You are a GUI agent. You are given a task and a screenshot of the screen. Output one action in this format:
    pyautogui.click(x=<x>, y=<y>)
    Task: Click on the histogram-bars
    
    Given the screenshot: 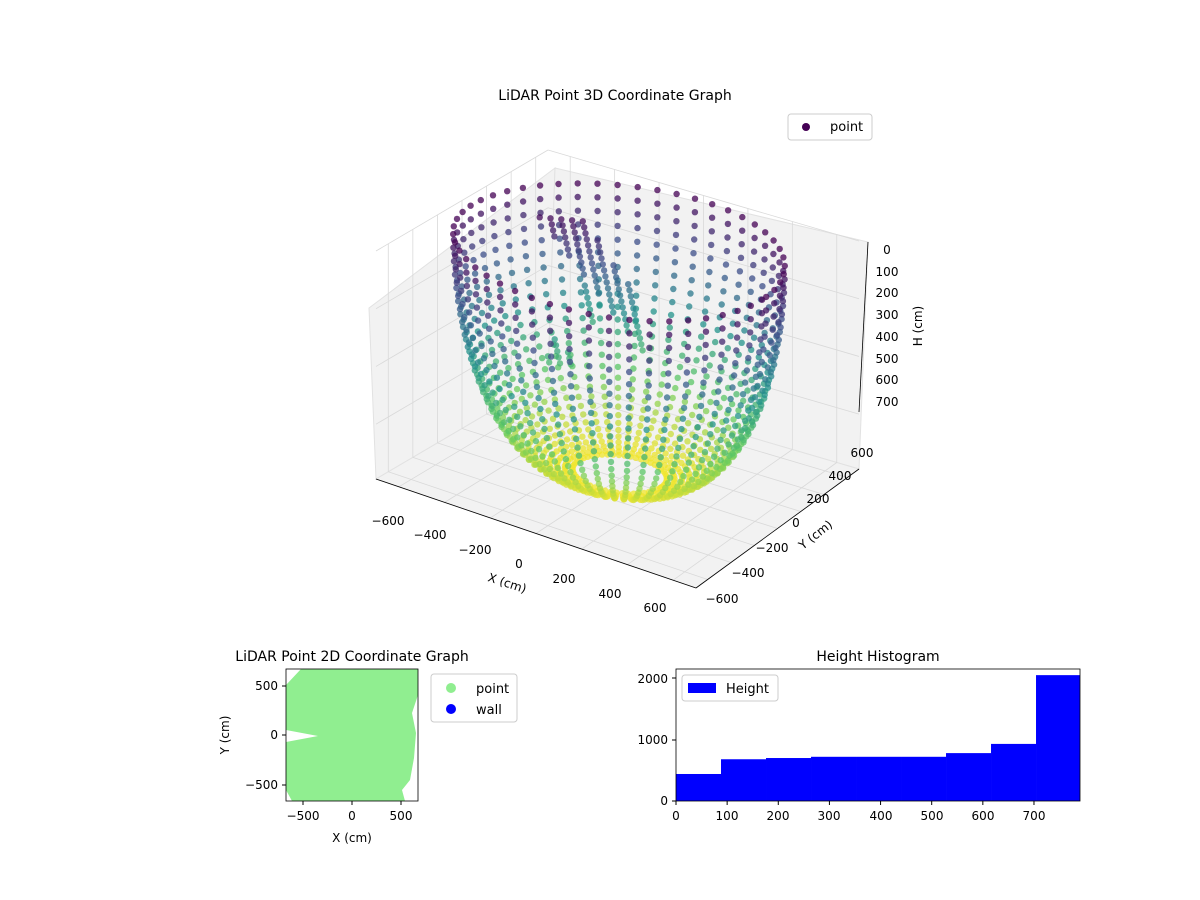 What is the action you would take?
    pyautogui.click(x=878, y=738)
    